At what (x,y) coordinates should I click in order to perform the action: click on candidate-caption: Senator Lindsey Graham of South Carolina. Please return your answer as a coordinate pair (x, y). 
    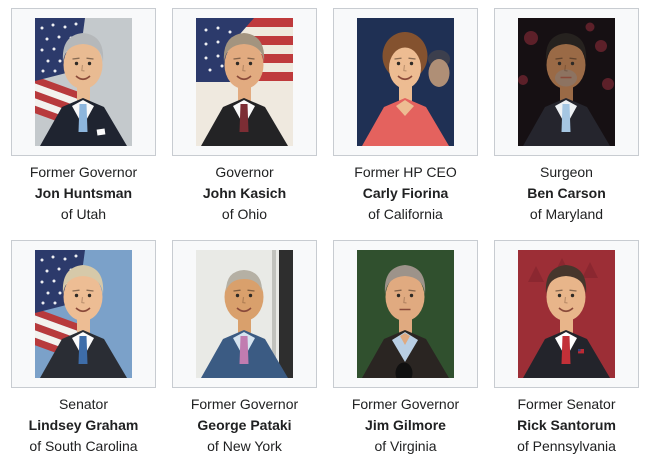
    Looking at the image, I should click on (83, 425).